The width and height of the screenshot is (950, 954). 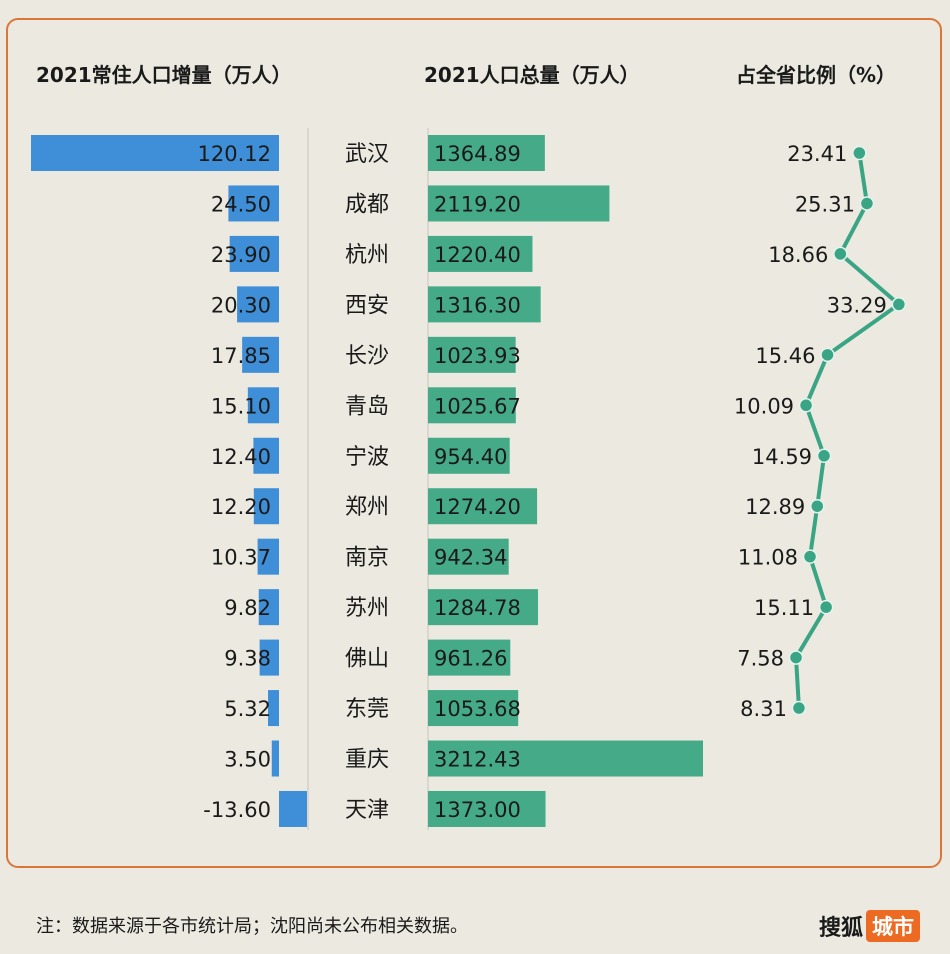 I want to click on footnote: 注：数据来源于各市统计局；沈阳尚未公布相关数据。, so click(x=252, y=926).